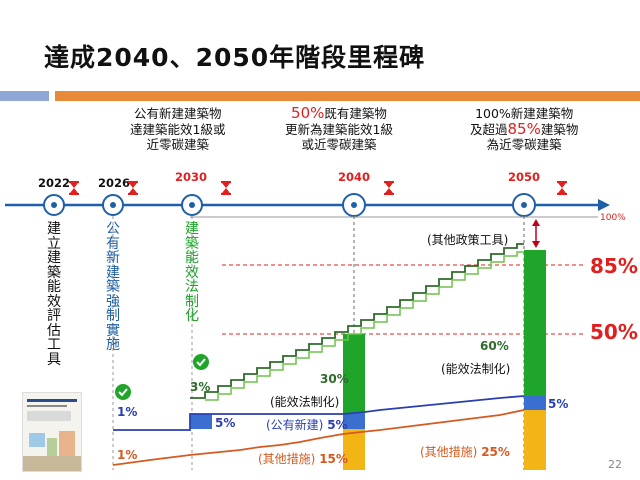  I want to click on milestone-2030-description: 公有新建建築物 達建築能效1級或 近零碳建築, so click(178, 129).